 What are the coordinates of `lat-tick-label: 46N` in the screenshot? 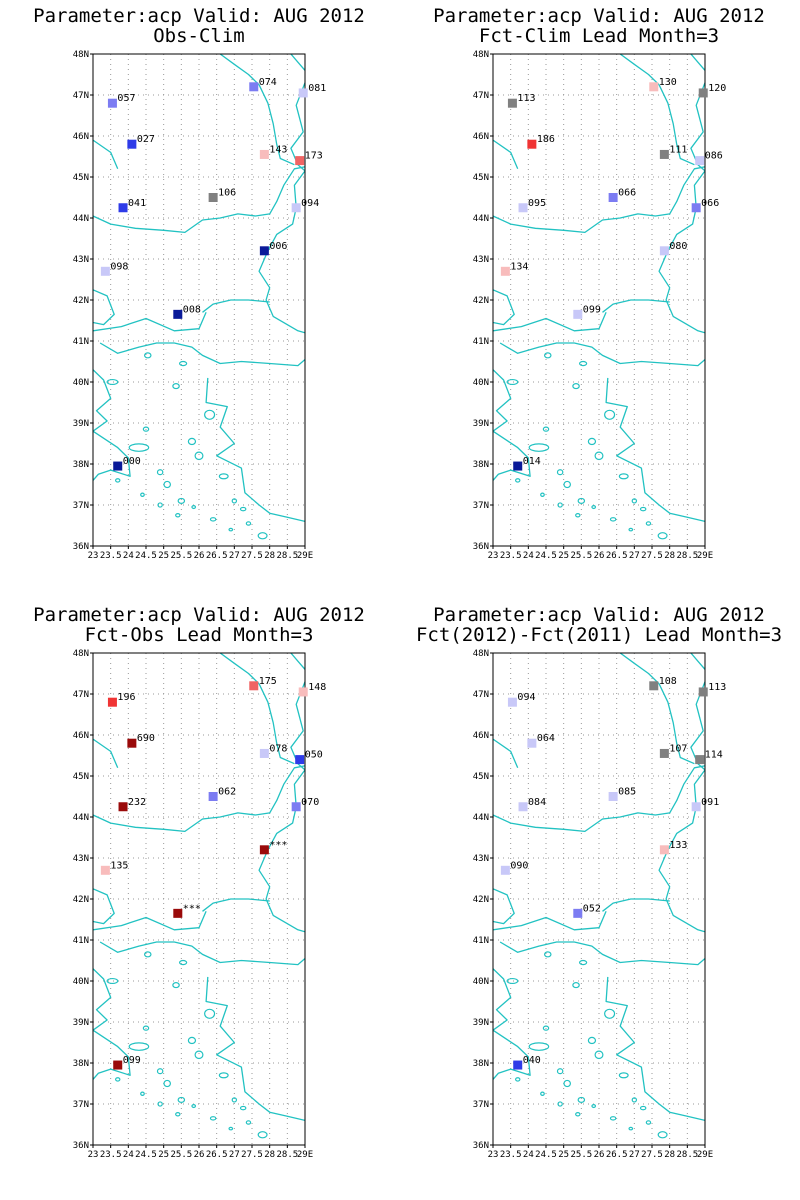 It's located at (481, 736).